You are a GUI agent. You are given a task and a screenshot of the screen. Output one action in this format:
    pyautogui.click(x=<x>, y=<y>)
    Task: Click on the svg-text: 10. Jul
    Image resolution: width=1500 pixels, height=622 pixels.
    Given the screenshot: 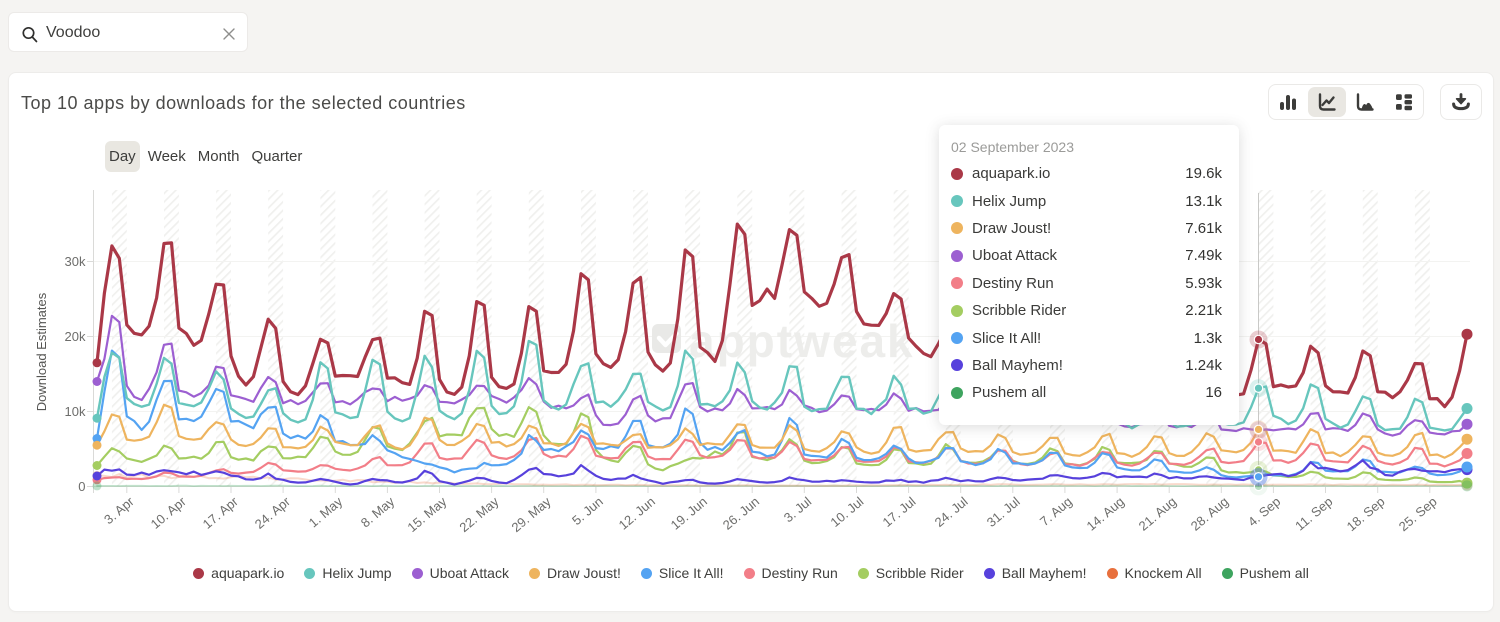 What is the action you would take?
    pyautogui.click(x=846, y=512)
    